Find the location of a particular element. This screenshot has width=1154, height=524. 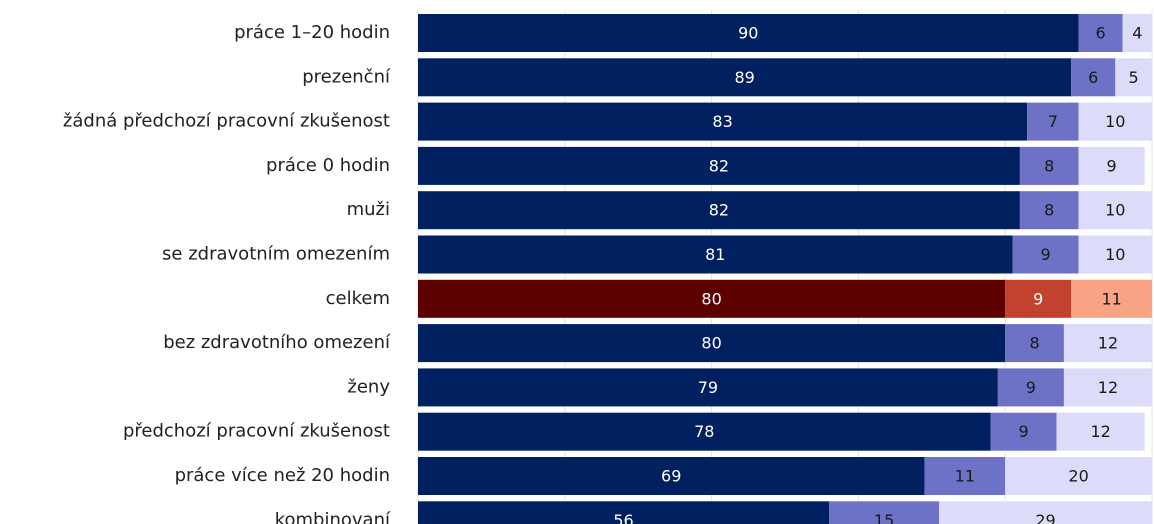

category-label: předchozí pracovní zkušenost is located at coordinates (256, 431).